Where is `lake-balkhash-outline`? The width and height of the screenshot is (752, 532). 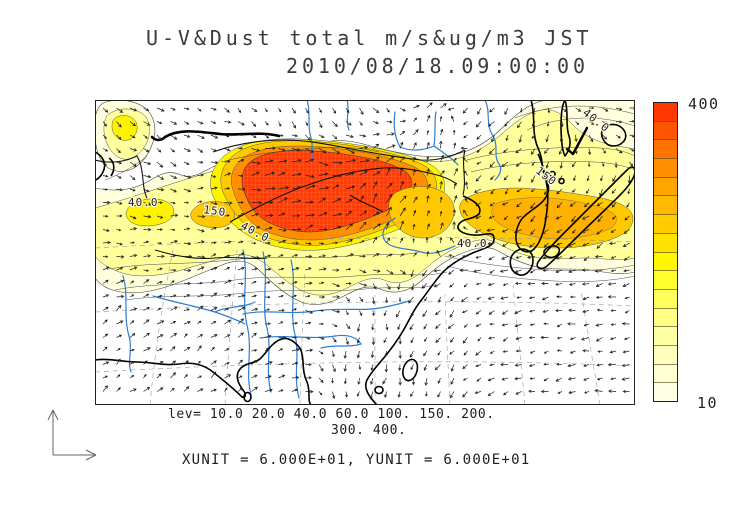
lake-balkhash-outline is located at coordinates (215, 136).